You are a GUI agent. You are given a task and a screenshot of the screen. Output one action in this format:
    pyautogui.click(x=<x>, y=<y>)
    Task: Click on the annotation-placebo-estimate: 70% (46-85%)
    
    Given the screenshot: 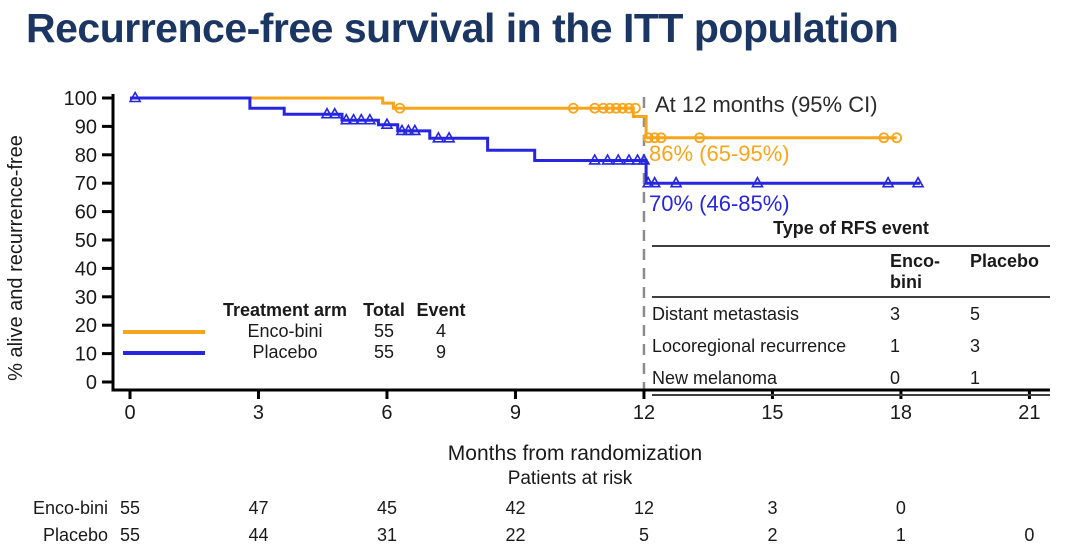 What is the action you would take?
    pyautogui.click(x=719, y=203)
    